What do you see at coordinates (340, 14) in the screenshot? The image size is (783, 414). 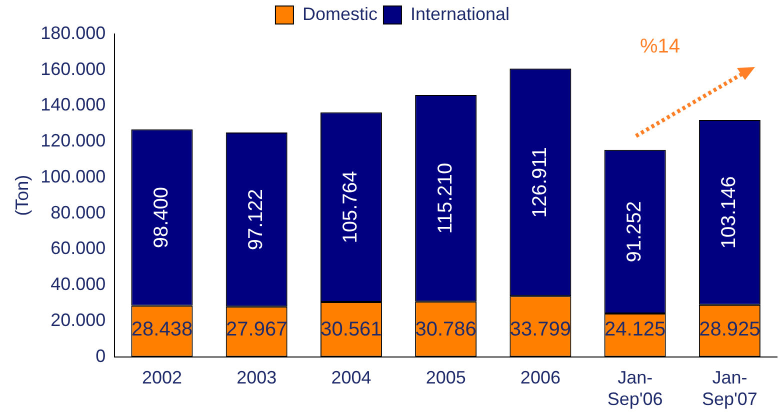 I see `legend-label: Domestic` at bounding box center [340, 14].